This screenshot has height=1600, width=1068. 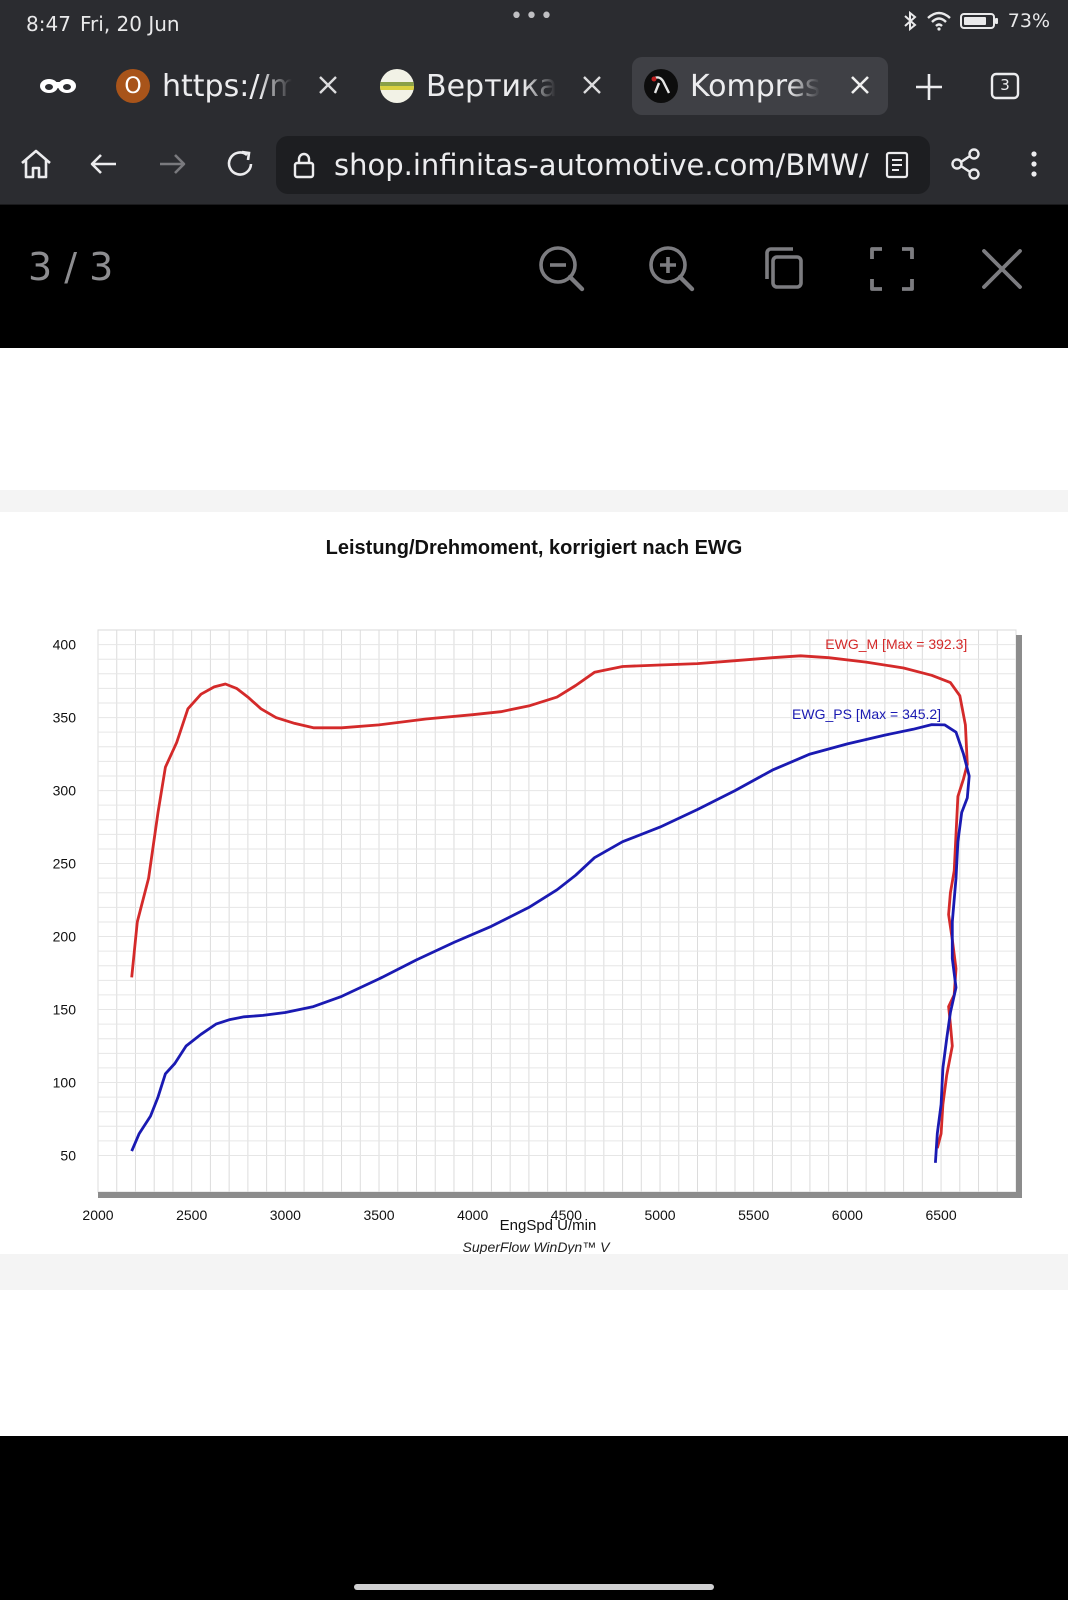 I want to click on home-icon, so click(x=36, y=164).